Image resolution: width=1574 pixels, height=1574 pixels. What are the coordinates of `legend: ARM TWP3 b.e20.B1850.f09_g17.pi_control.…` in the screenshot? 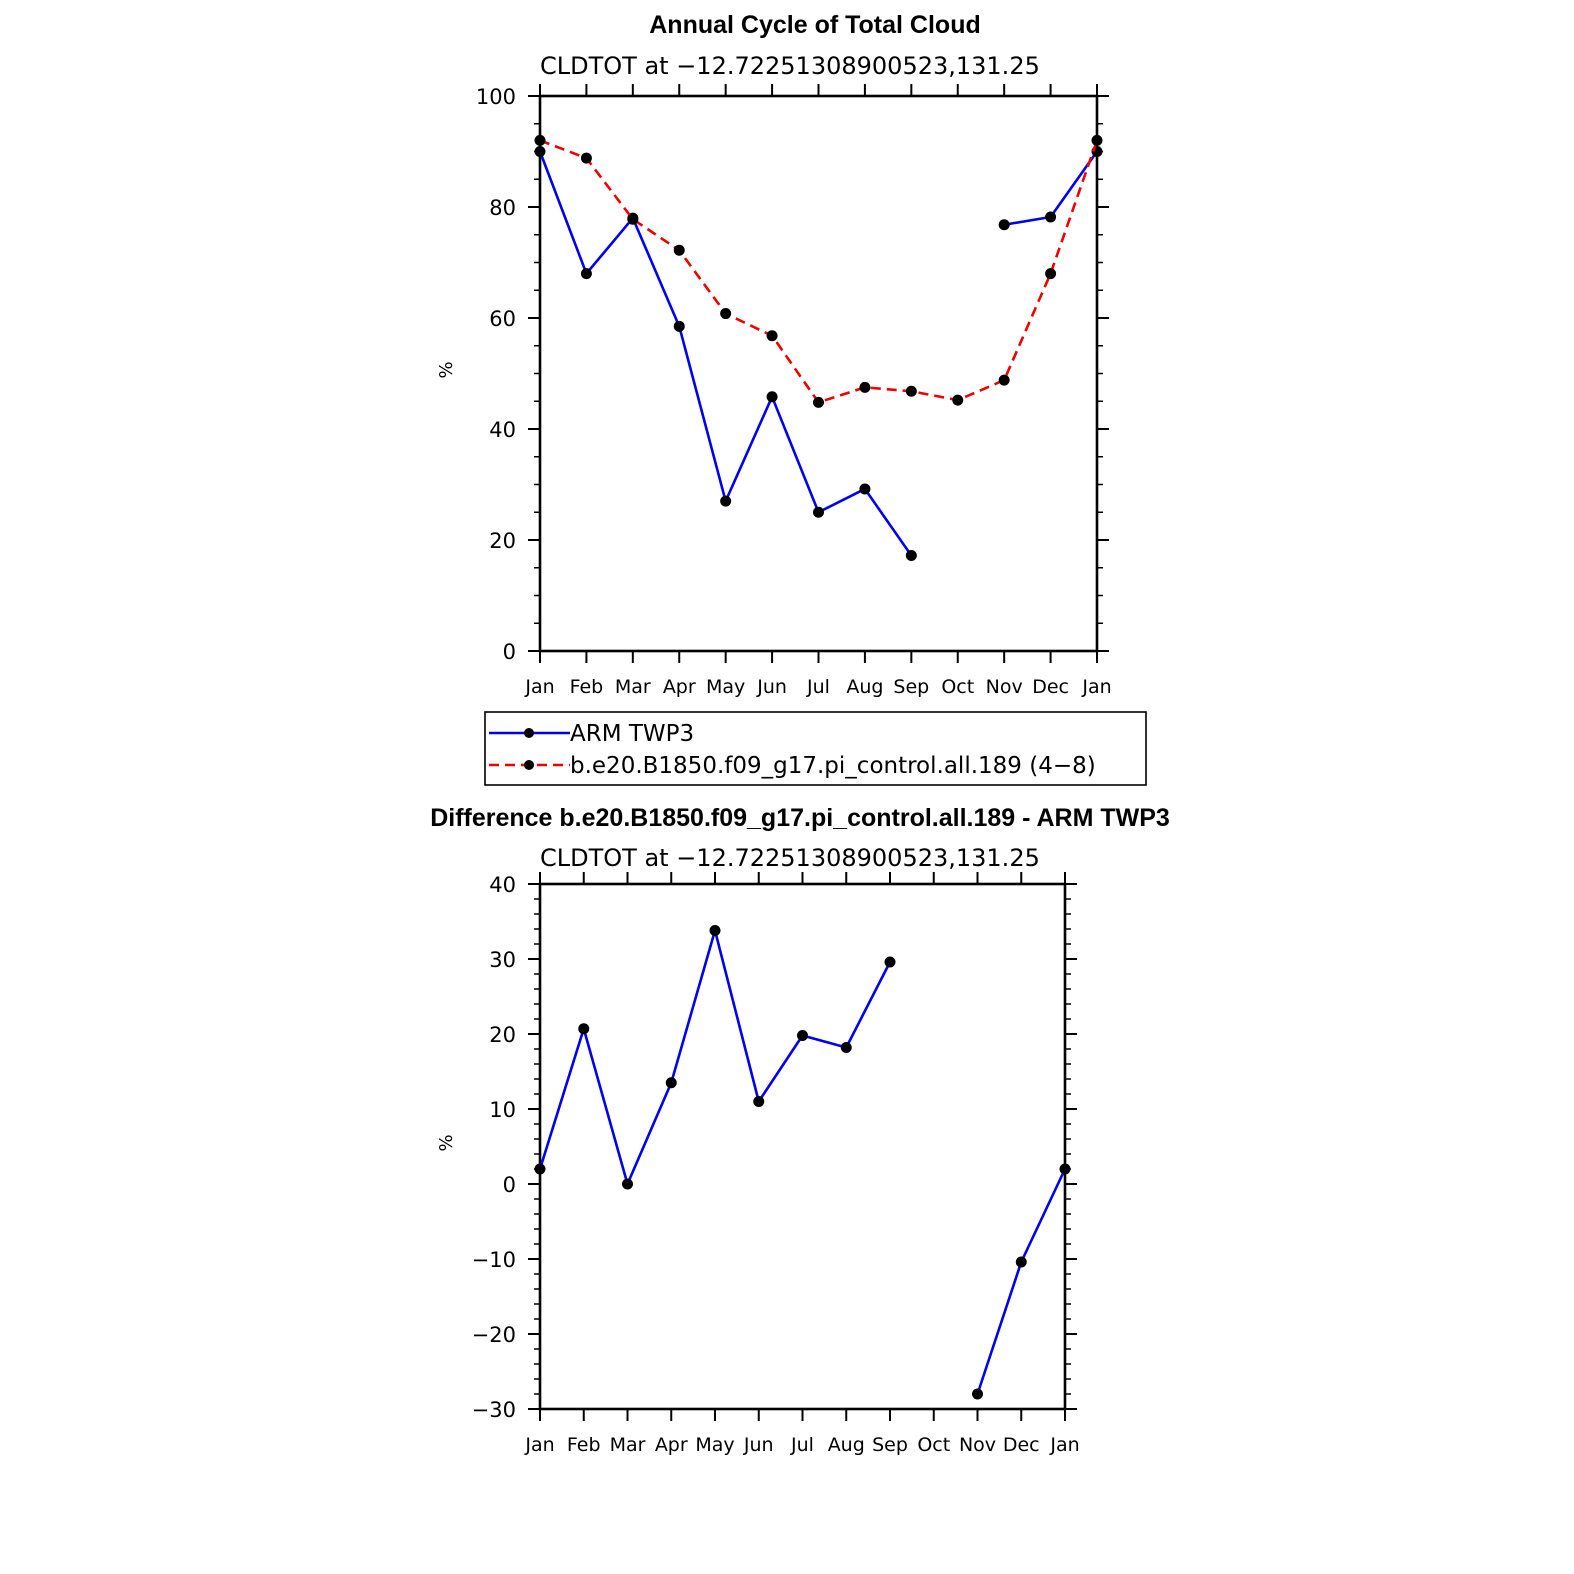 It's located at (815, 748).